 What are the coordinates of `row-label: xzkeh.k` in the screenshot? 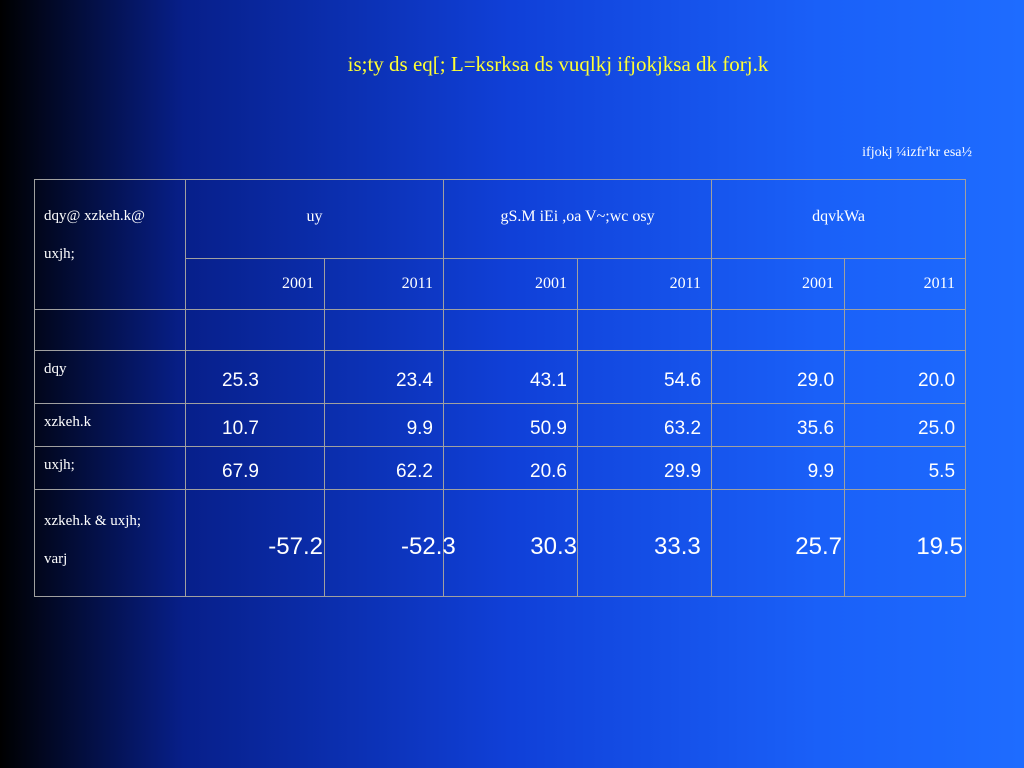 It's located at (110, 425).